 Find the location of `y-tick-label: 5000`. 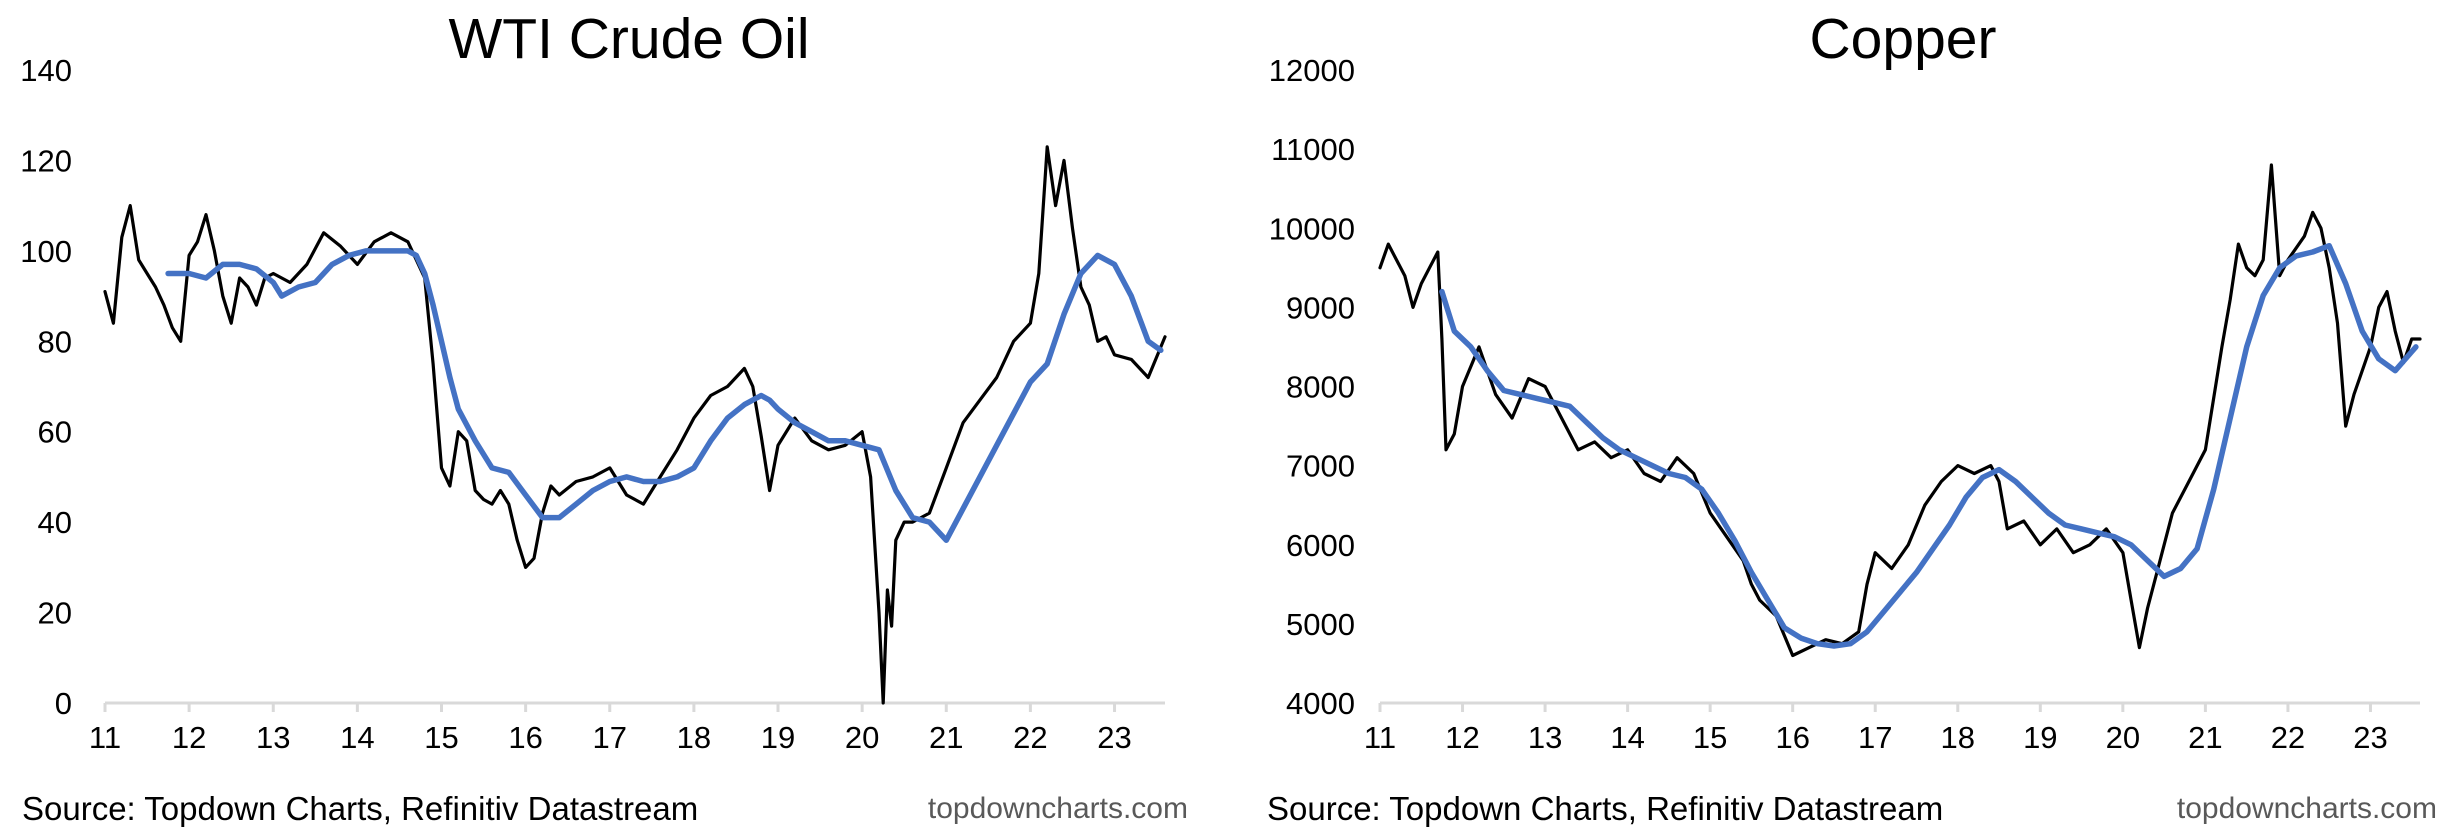

y-tick-label: 5000 is located at coordinates (1320, 624).